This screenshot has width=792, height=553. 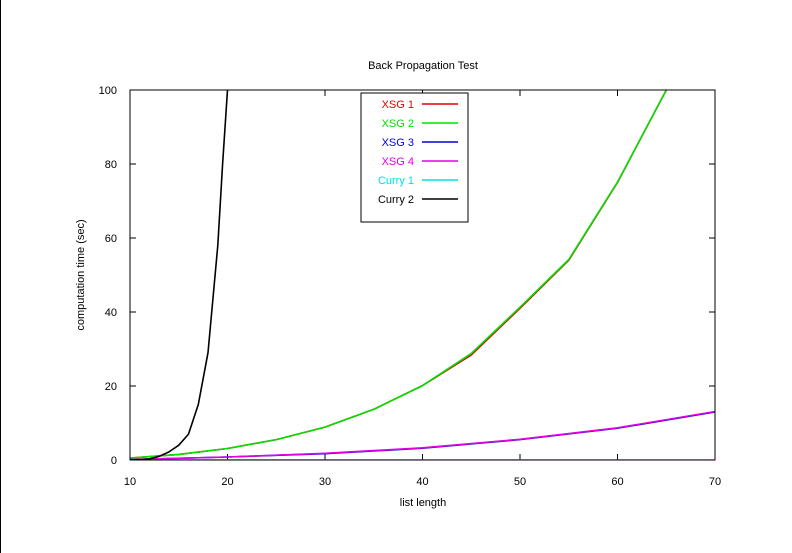 What do you see at coordinates (398, 162) in the screenshot?
I see `legend-label-xsg-4: XSG 4` at bounding box center [398, 162].